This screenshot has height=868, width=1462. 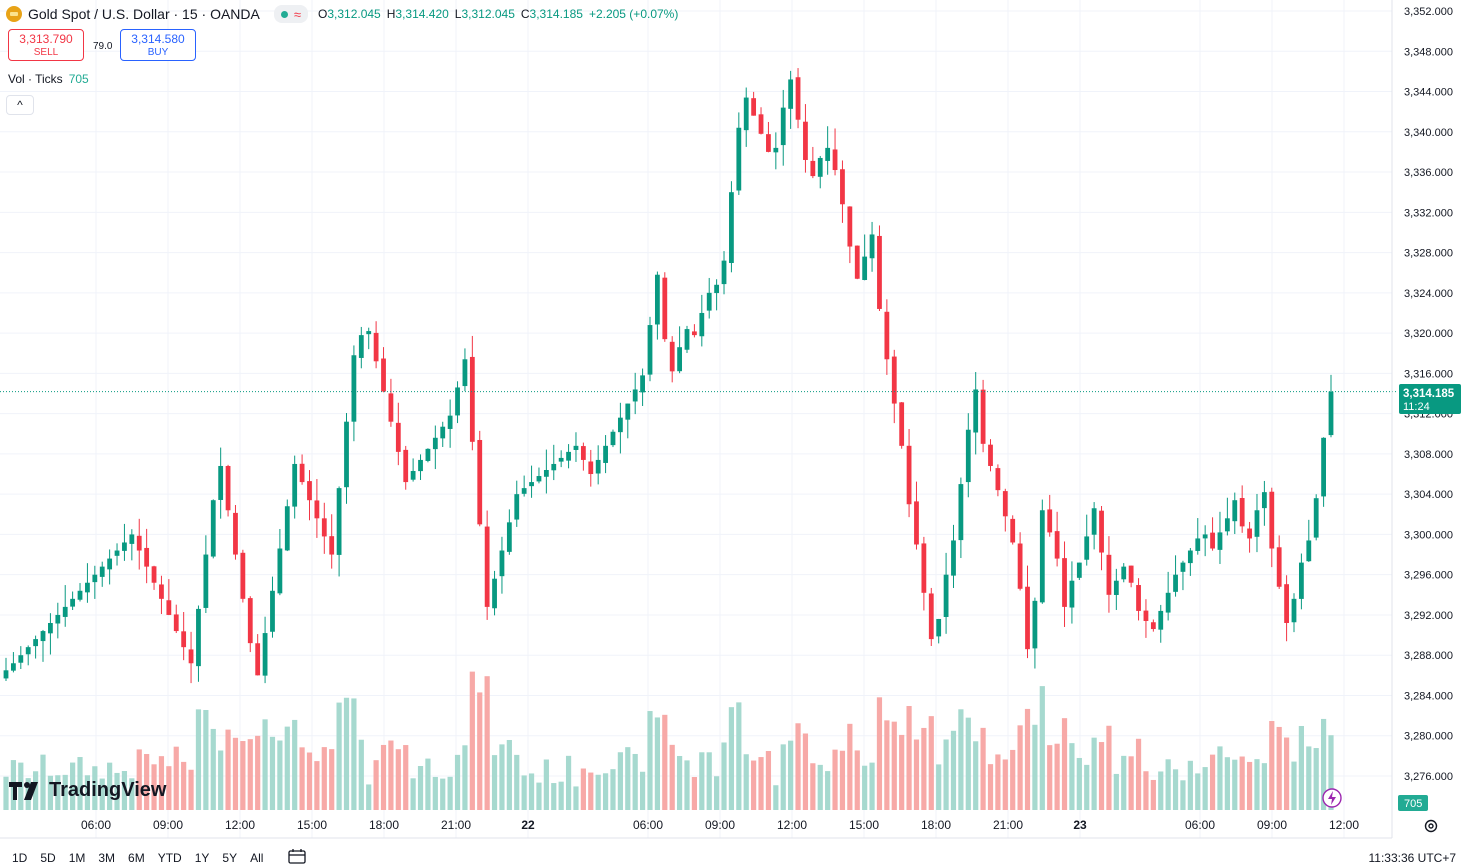 What do you see at coordinates (20, 105) in the screenshot?
I see `collapse-legend-button: ^` at bounding box center [20, 105].